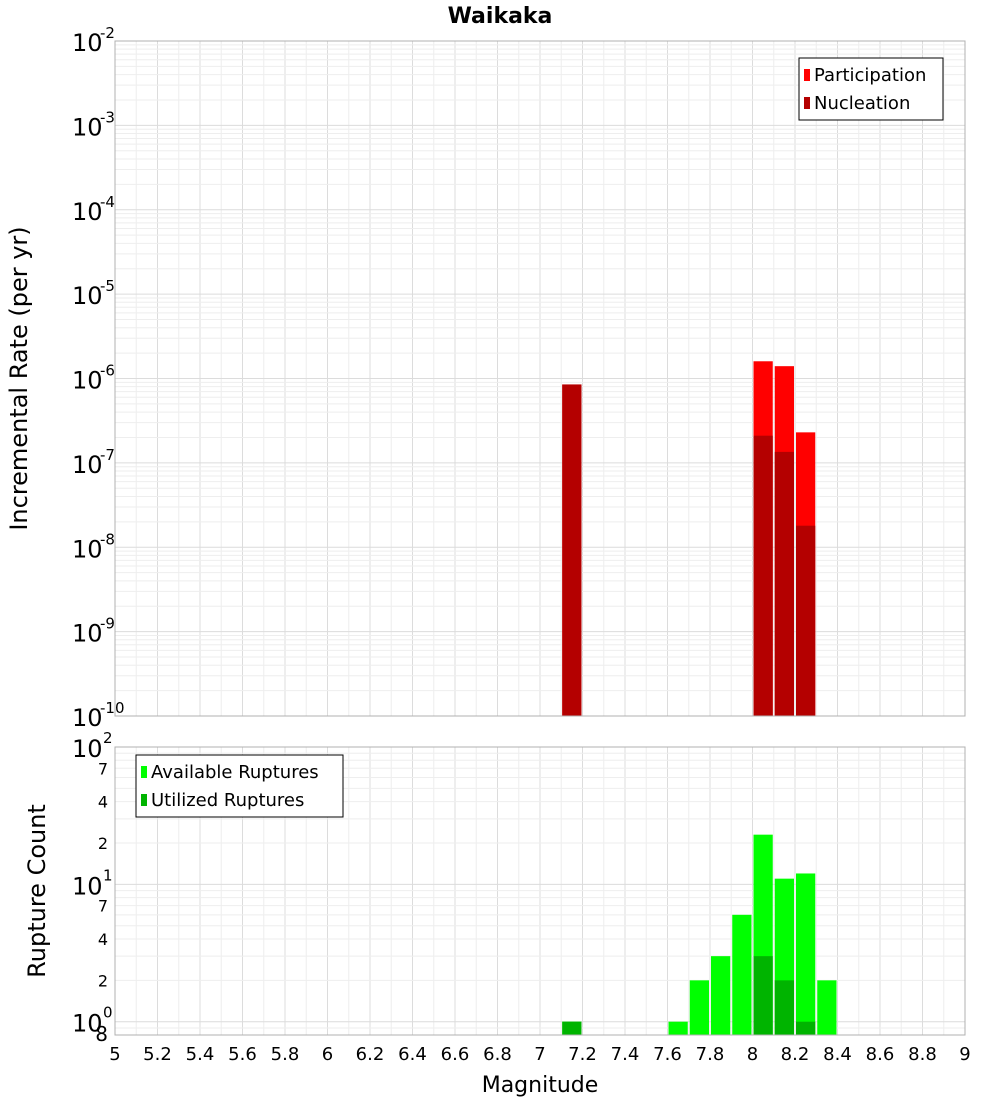  I want to click on bottom-legend: Available Ruptures Utilized Ruptures, so click(239, 786).